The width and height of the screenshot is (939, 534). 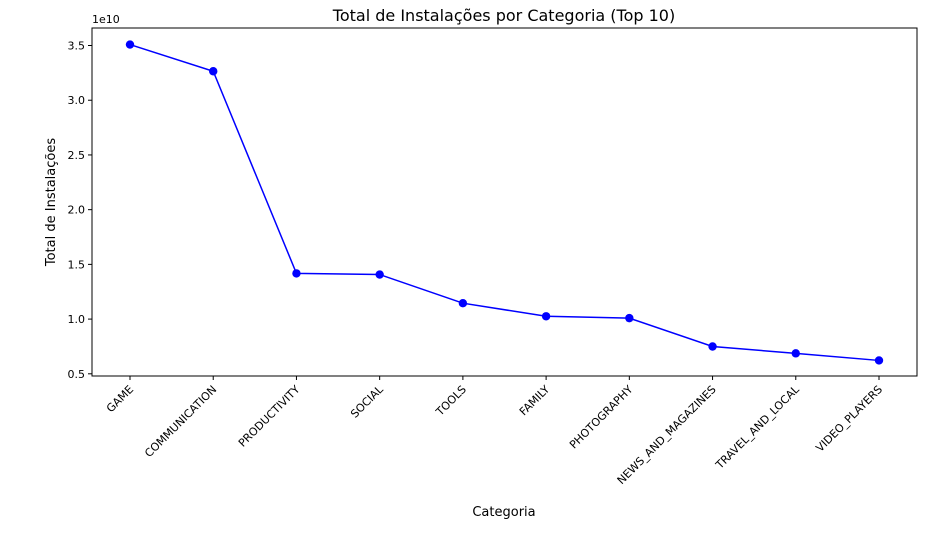 I want to click on x-tick-label: PHOTOGRAPHY, so click(x=601, y=417).